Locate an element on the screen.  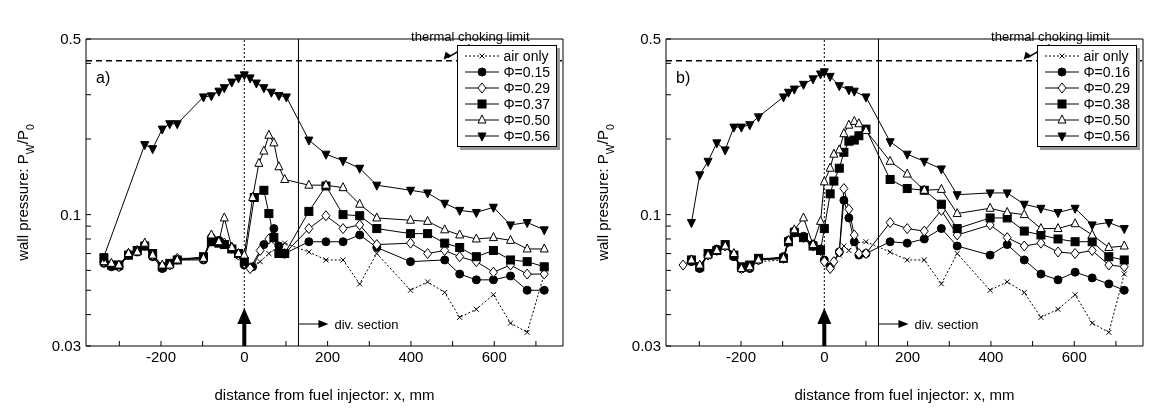
legend-label: Φ=0.15 is located at coordinates (526, 72).